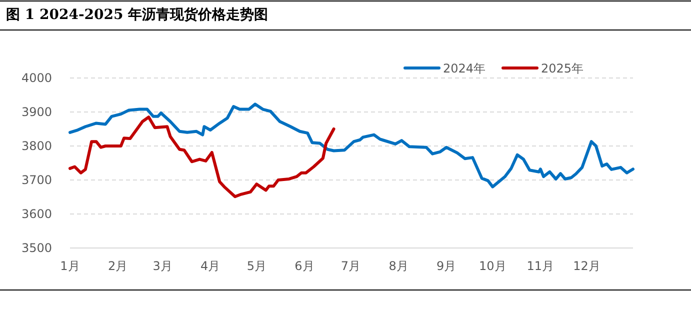  What do you see at coordinates (36, 146) in the screenshot?
I see `ytick: 3800` at bounding box center [36, 146].